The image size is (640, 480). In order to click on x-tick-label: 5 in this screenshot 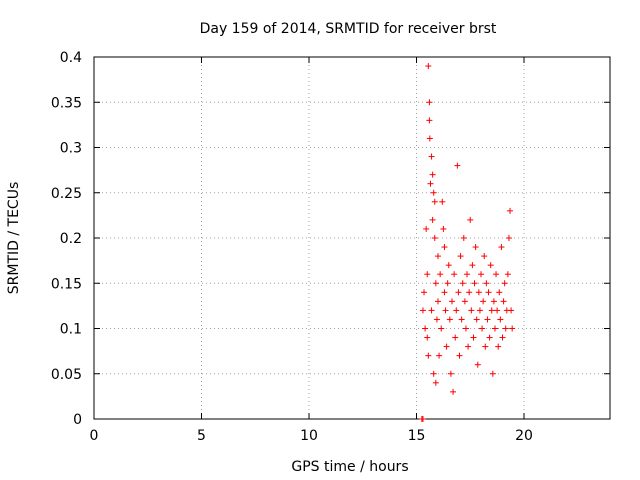, I will do `click(201, 436)`.